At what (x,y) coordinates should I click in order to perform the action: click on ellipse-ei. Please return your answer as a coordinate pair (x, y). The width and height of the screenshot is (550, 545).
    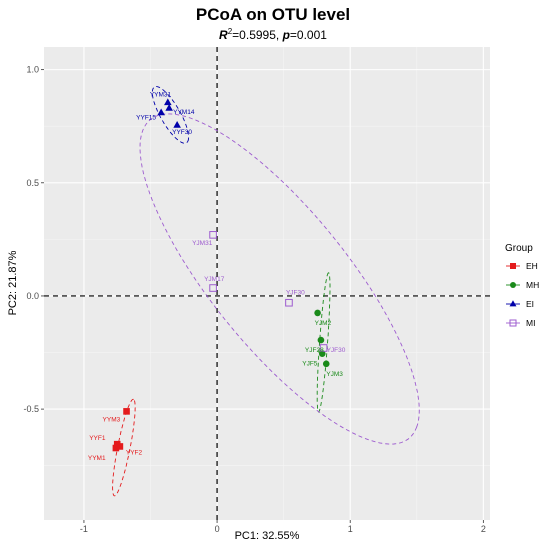
    Looking at the image, I should click on (170, 115).